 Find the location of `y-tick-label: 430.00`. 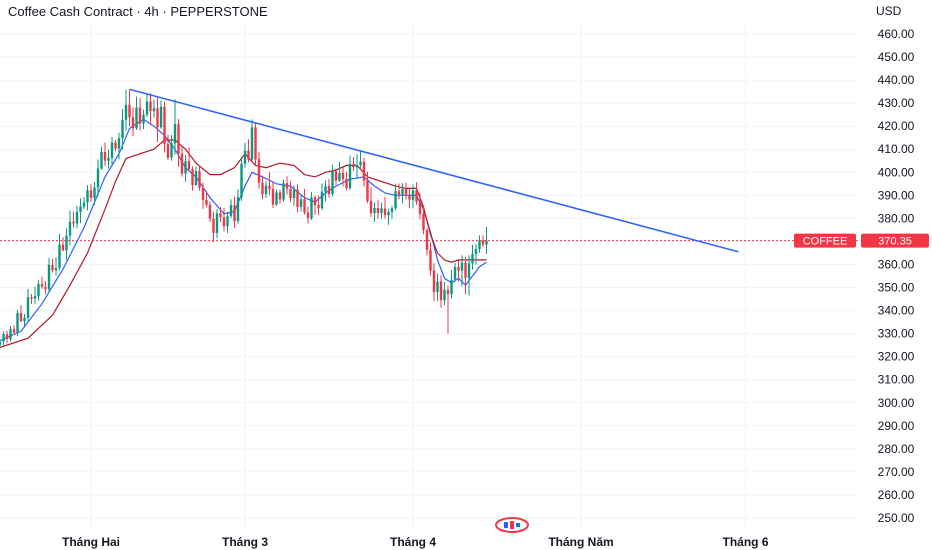

y-tick-label: 430.00 is located at coordinates (896, 103).